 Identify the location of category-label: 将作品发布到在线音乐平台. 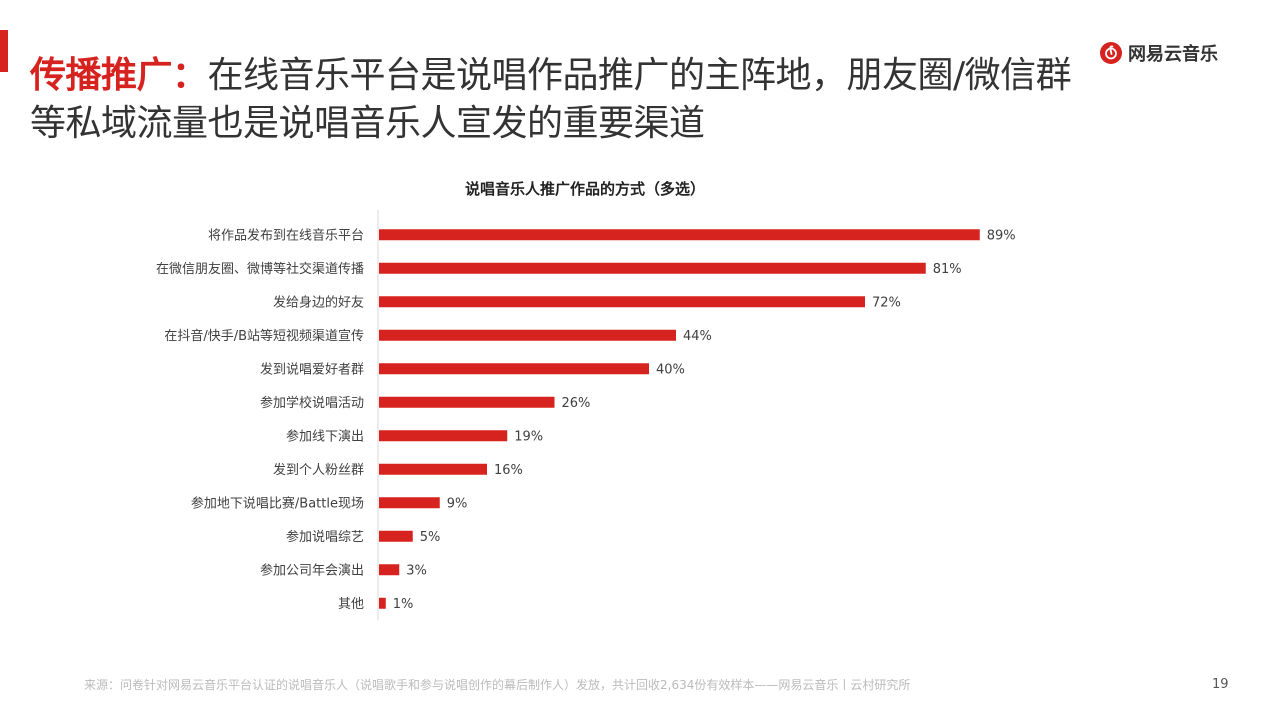
(286, 235).